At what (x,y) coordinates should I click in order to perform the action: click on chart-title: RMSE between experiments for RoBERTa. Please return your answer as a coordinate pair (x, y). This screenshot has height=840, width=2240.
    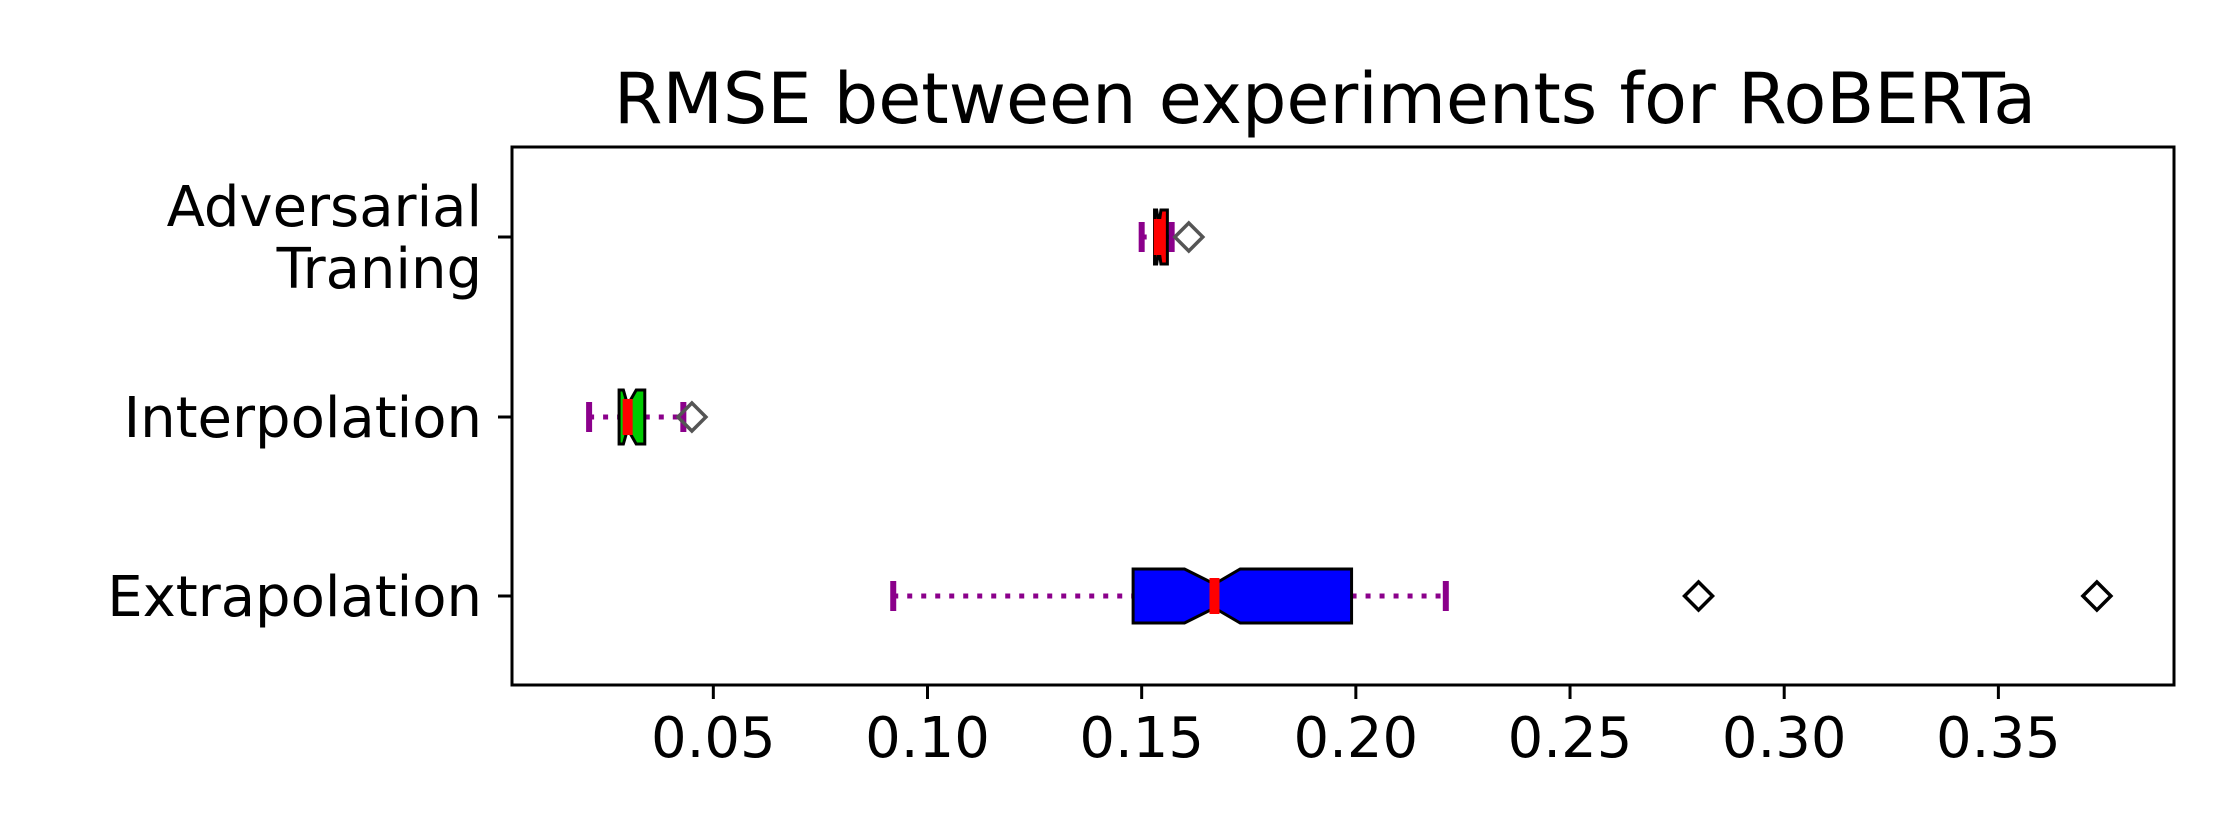
    Looking at the image, I should click on (1325, 99).